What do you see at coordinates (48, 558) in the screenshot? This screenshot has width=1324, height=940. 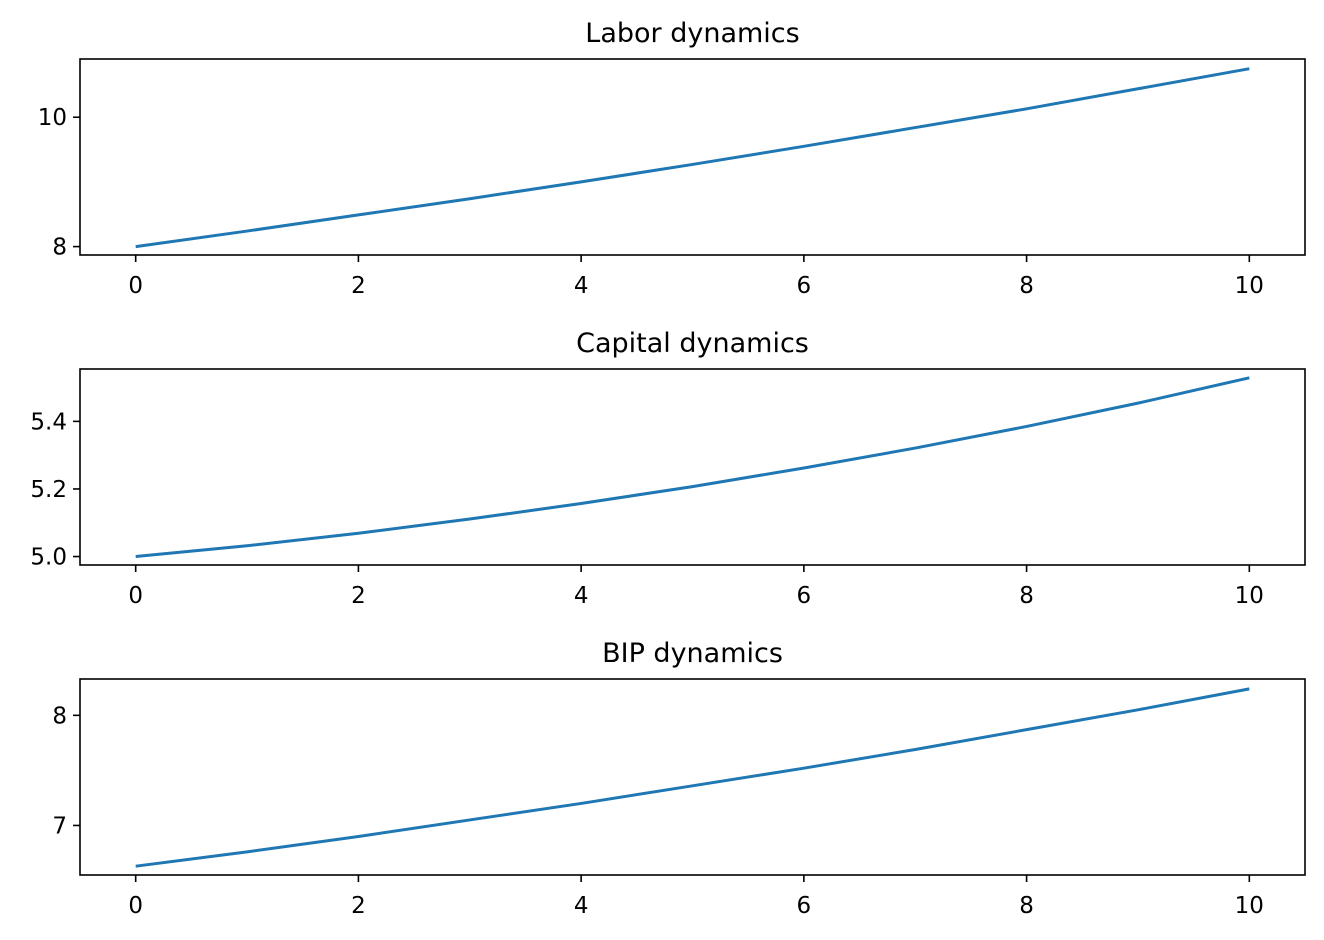 I see `capital-y-tick-label: 5.0` at bounding box center [48, 558].